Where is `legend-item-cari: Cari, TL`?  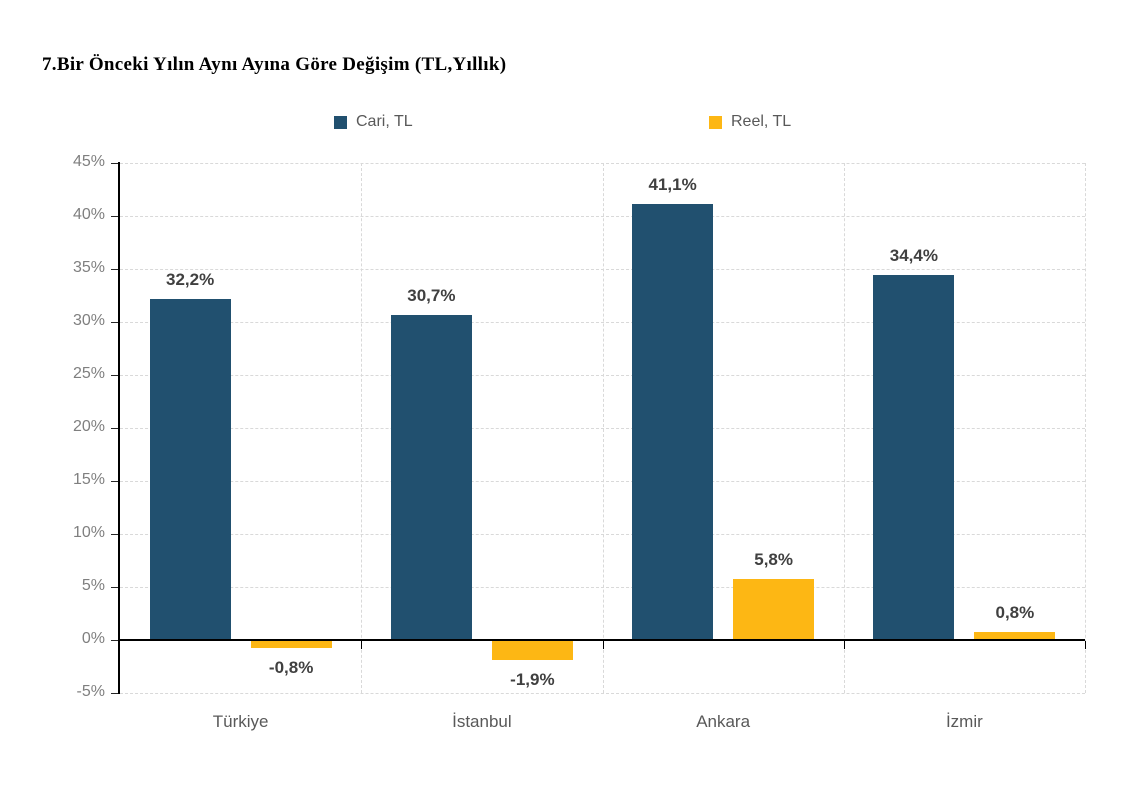 legend-item-cari: Cari, TL is located at coordinates (373, 122).